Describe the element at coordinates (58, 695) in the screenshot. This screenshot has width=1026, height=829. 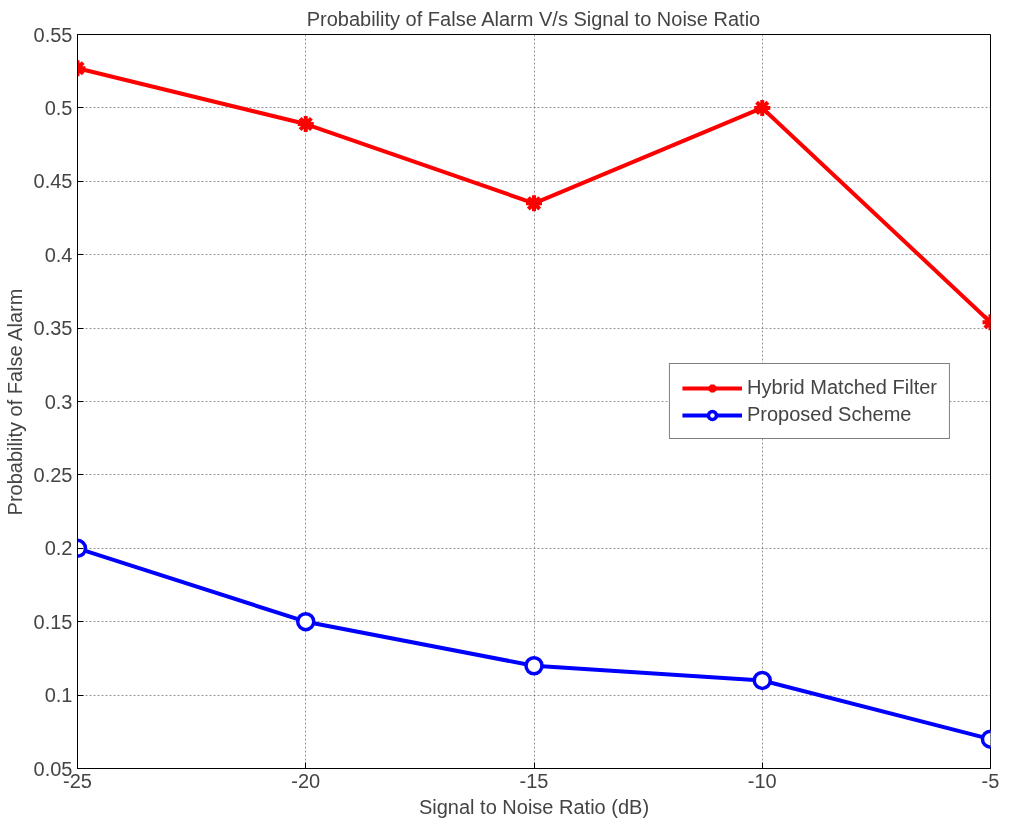
I see `y-tick-label: 0.1` at that location.